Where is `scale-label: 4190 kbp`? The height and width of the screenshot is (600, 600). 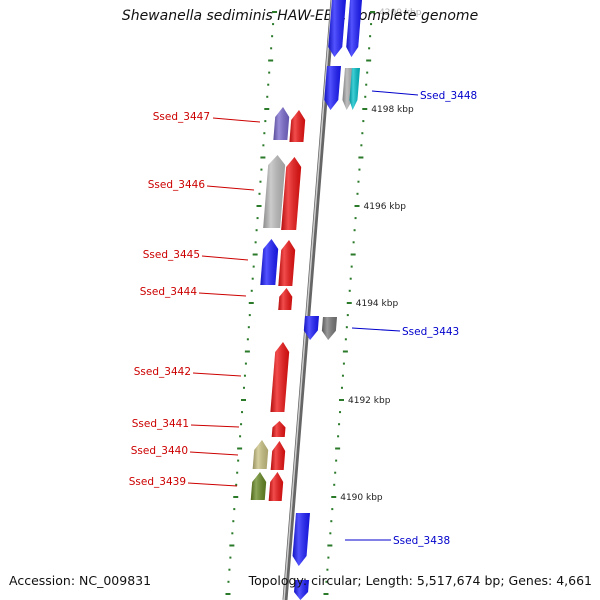
scale-label: 4190 kbp is located at coordinates (361, 498).